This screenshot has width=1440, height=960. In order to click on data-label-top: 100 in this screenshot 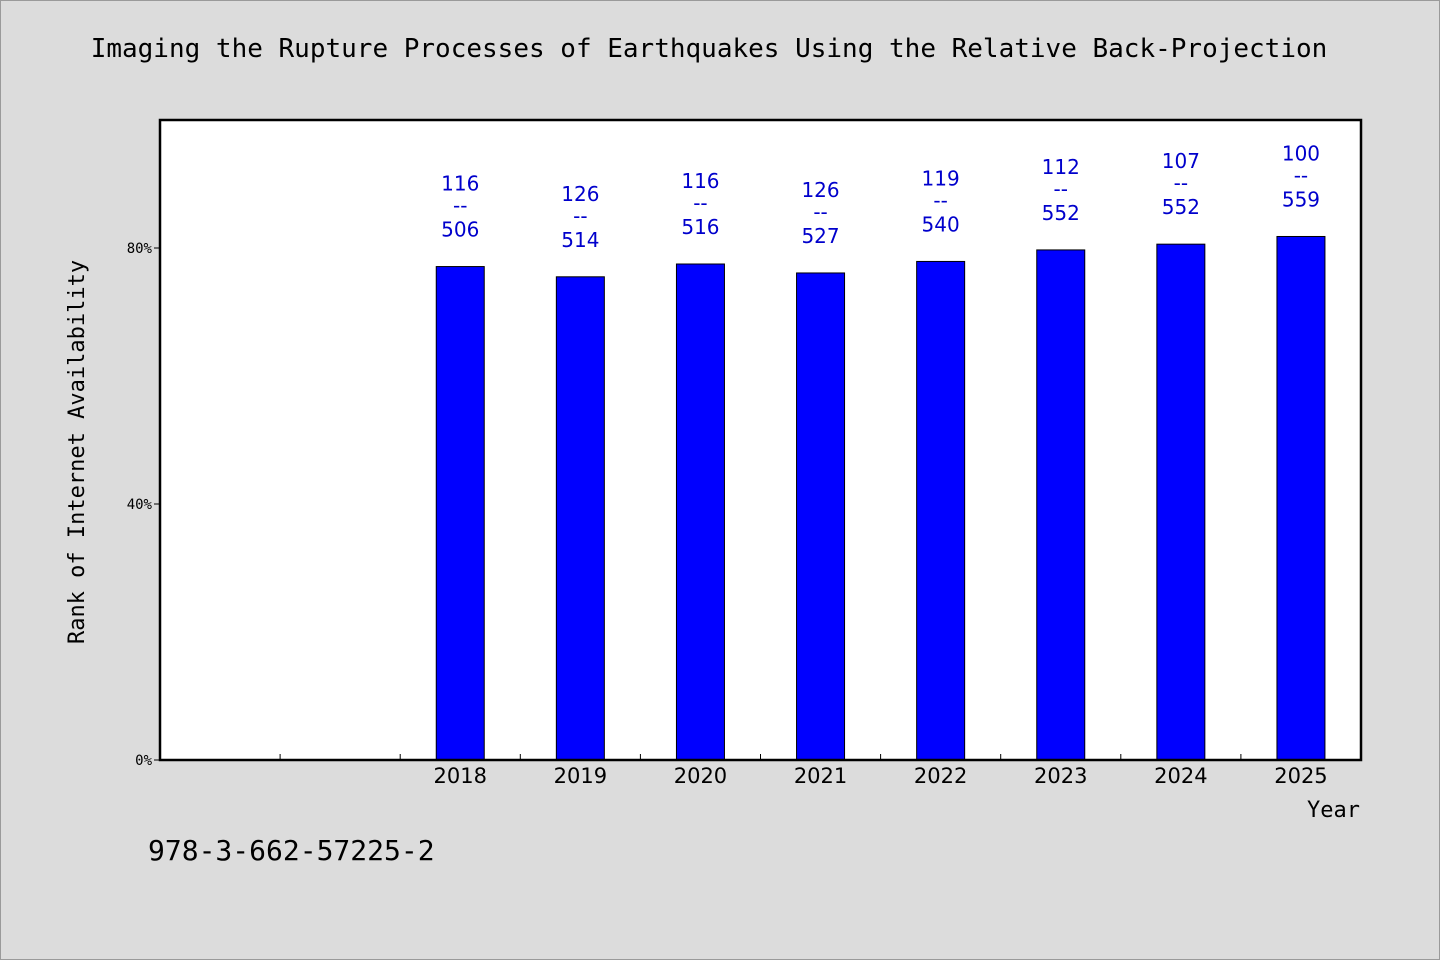, I will do `click(1301, 153)`.